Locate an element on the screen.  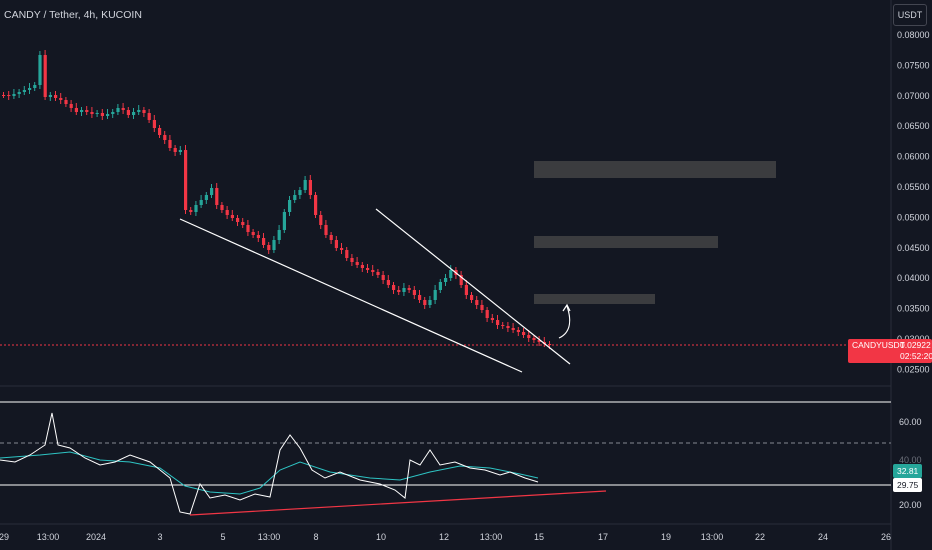
rsi-divergence-trendline is located at coordinates (398, 503).